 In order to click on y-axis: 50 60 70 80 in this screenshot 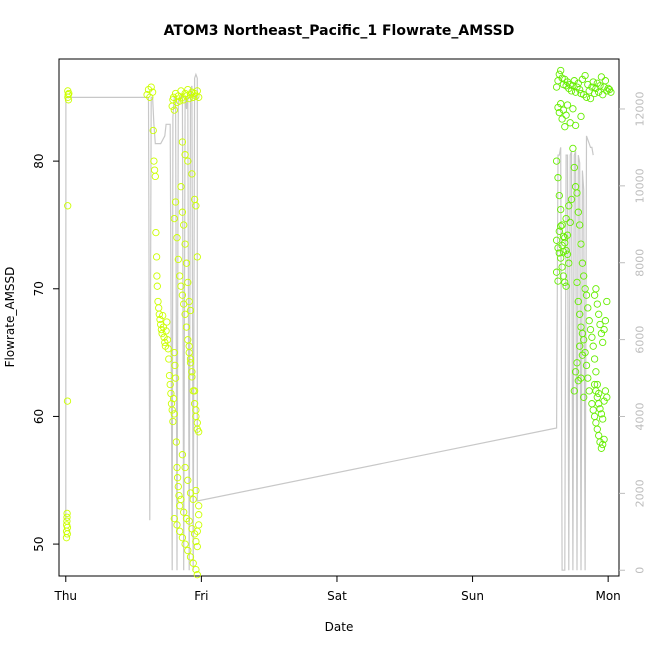, I will do `click(45, 352)`.